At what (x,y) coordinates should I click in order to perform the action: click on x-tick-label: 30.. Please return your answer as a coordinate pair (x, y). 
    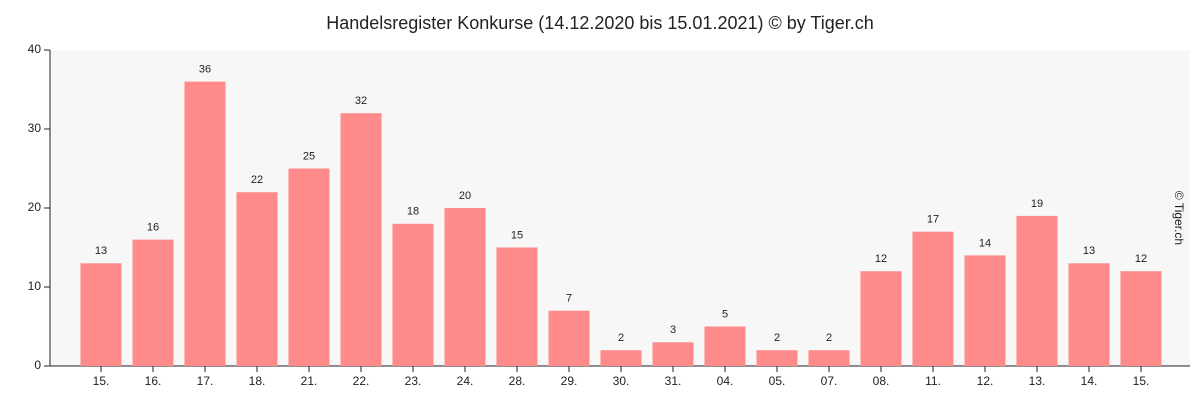
    Looking at the image, I should click on (621, 381).